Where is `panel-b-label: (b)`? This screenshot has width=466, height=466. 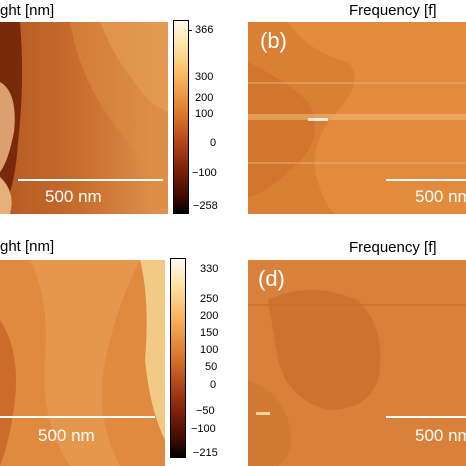
panel-b-label: (b) is located at coordinates (273, 40).